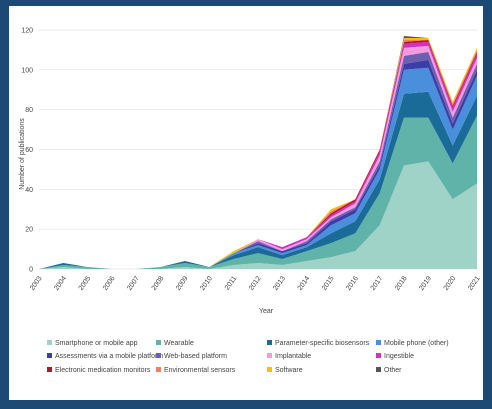 This screenshot has width=492, height=409. I want to click on legend-label: Smartphone or mobile app, so click(96, 343).